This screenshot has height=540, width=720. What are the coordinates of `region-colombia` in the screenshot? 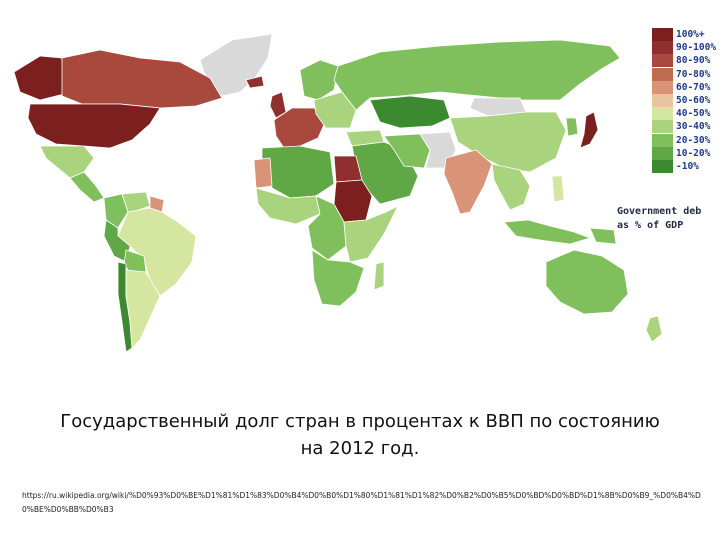 It's located at (116, 211).